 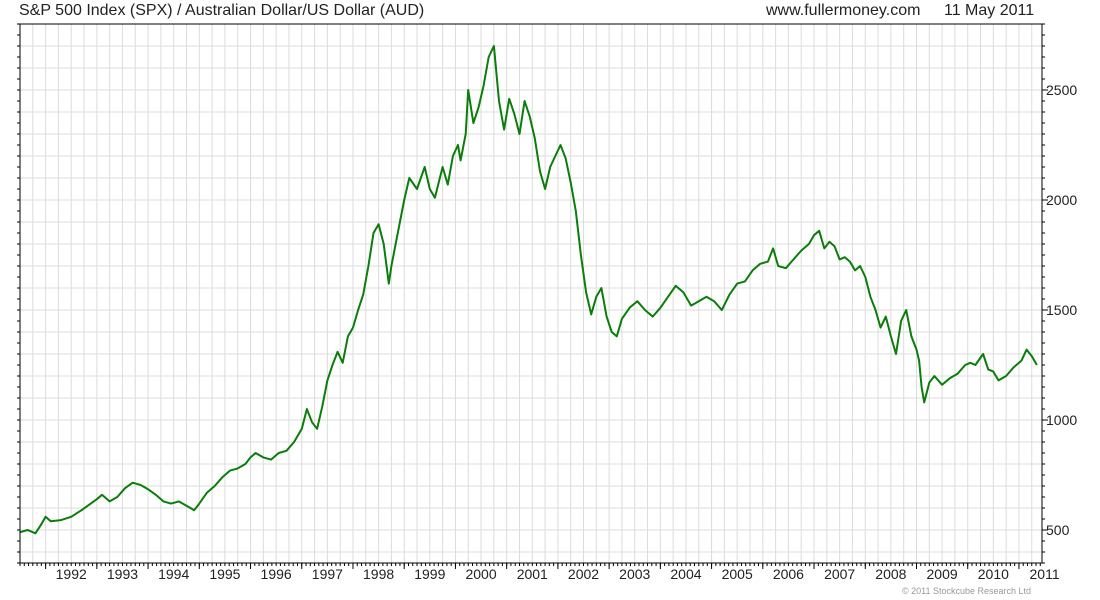 I want to click on x-tick-label: 1993, so click(x=122, y=574).